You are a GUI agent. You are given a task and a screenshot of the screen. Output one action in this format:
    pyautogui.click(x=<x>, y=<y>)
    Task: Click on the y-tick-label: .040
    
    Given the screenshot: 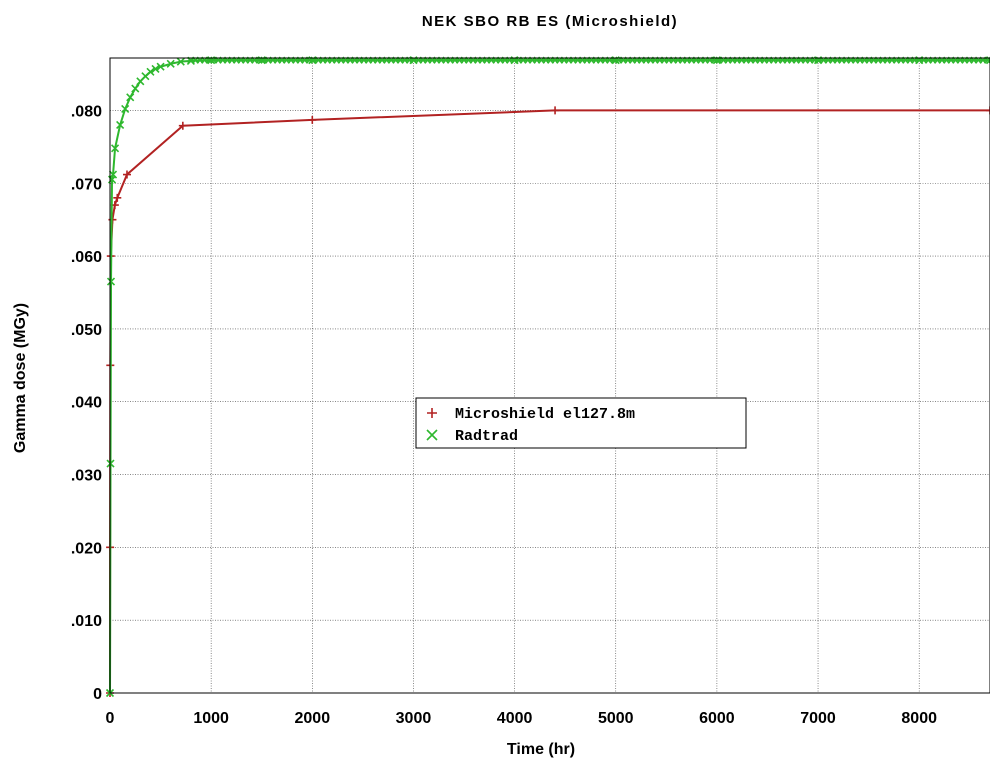 What is the action you would take?
    pyautogui.click(x=86, y=403)
    